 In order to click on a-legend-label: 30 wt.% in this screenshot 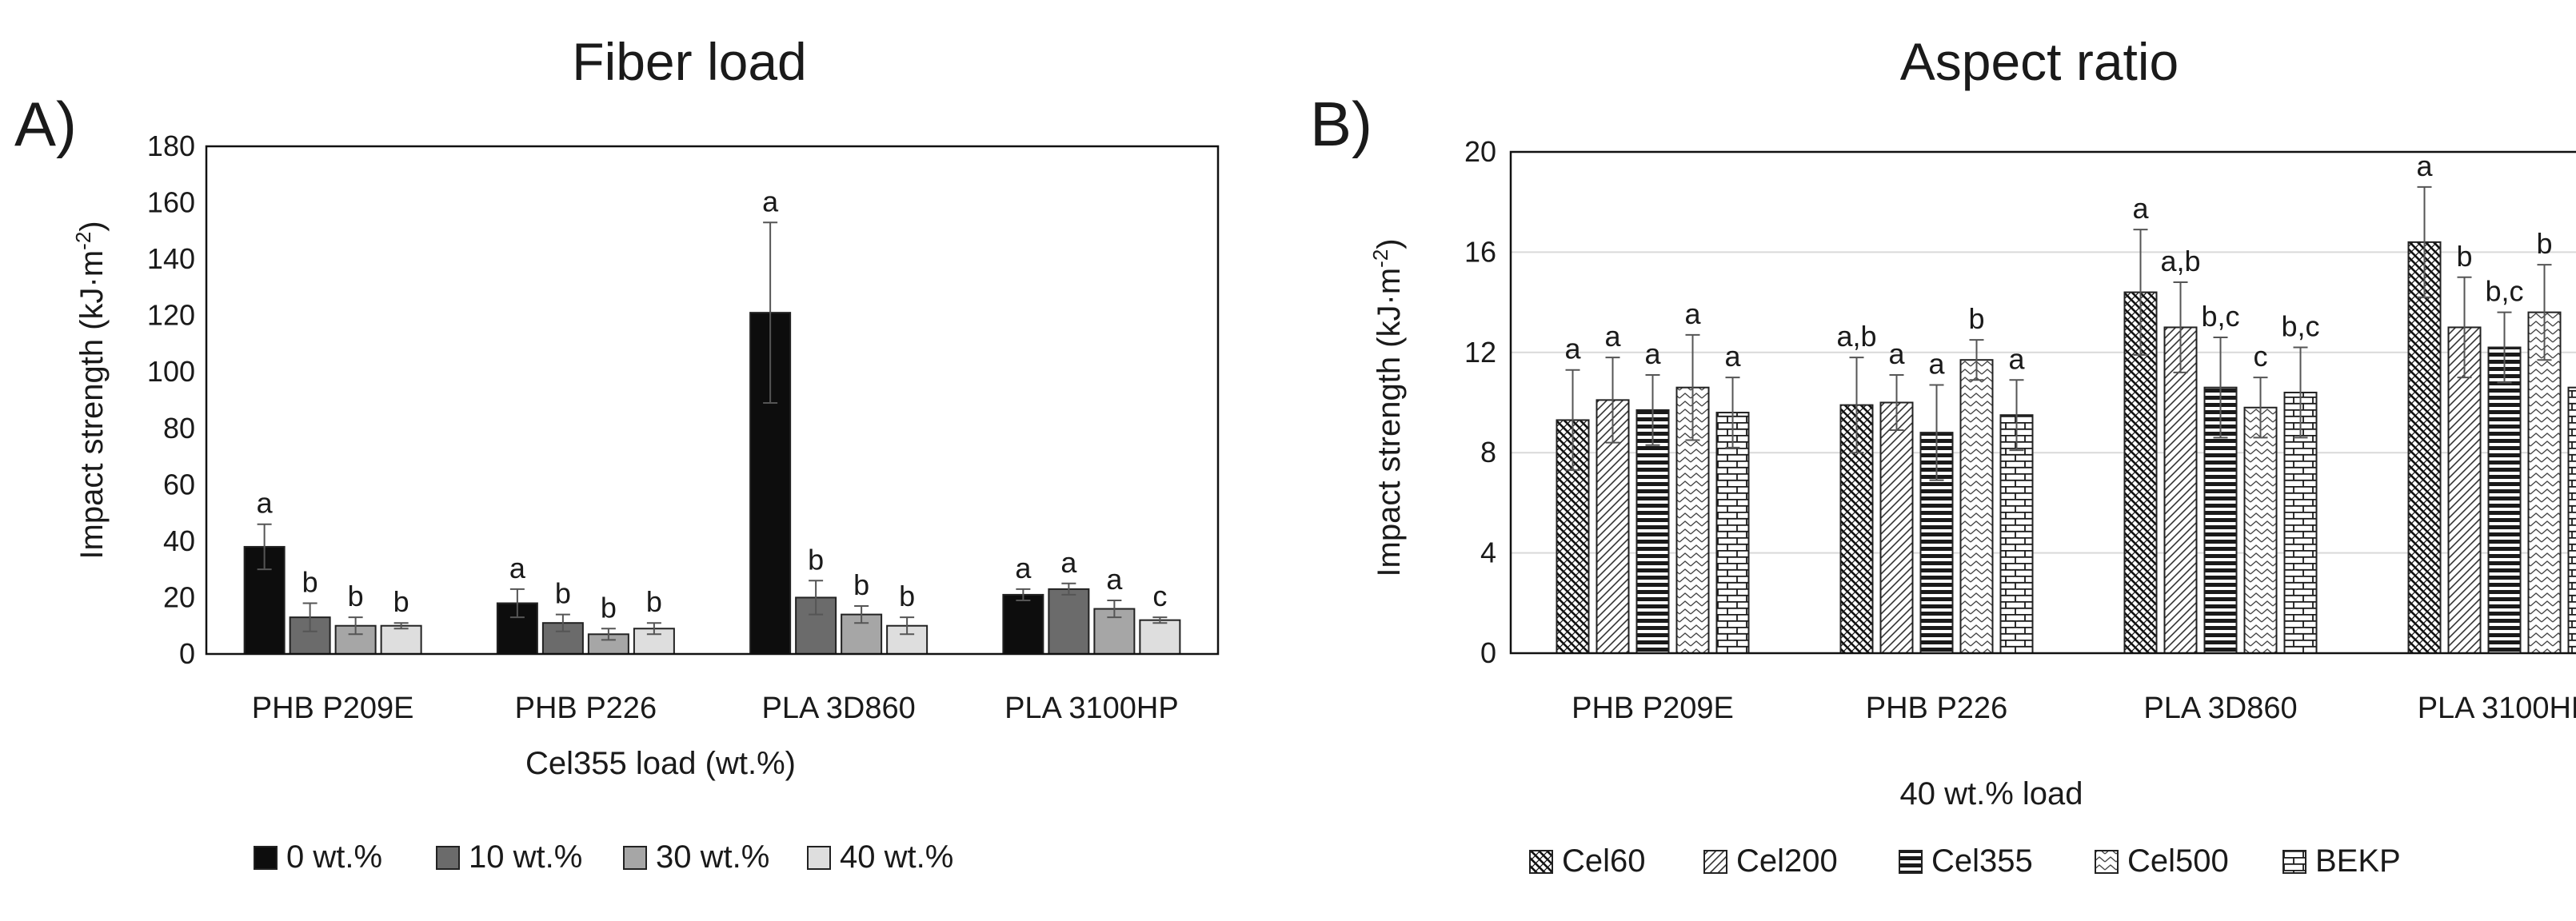, I will do `click(713, 857)`.